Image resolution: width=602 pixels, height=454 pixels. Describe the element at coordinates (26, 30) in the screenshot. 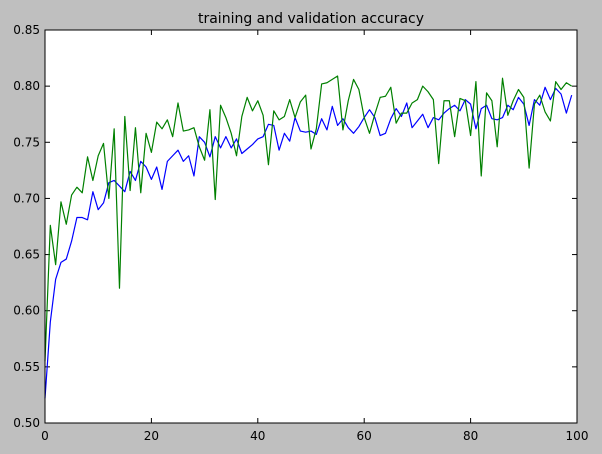

I see `y-tick-label: 0.85` at that location.